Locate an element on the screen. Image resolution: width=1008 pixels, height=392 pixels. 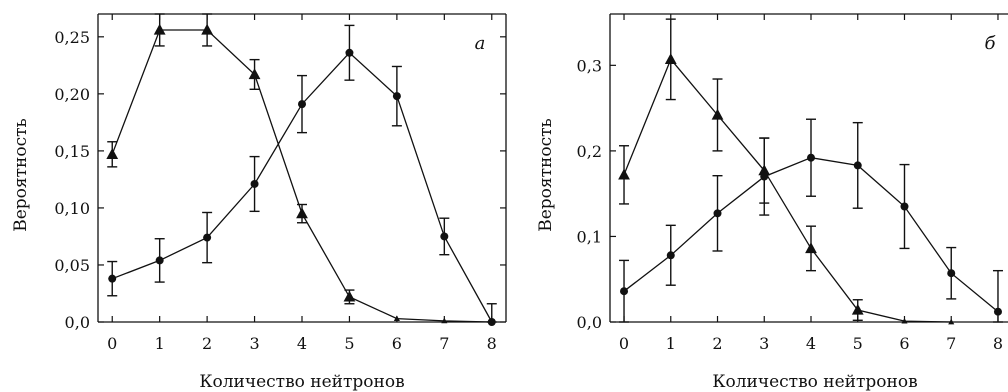
panel-a-label: а is located at coordinates (480, 43).